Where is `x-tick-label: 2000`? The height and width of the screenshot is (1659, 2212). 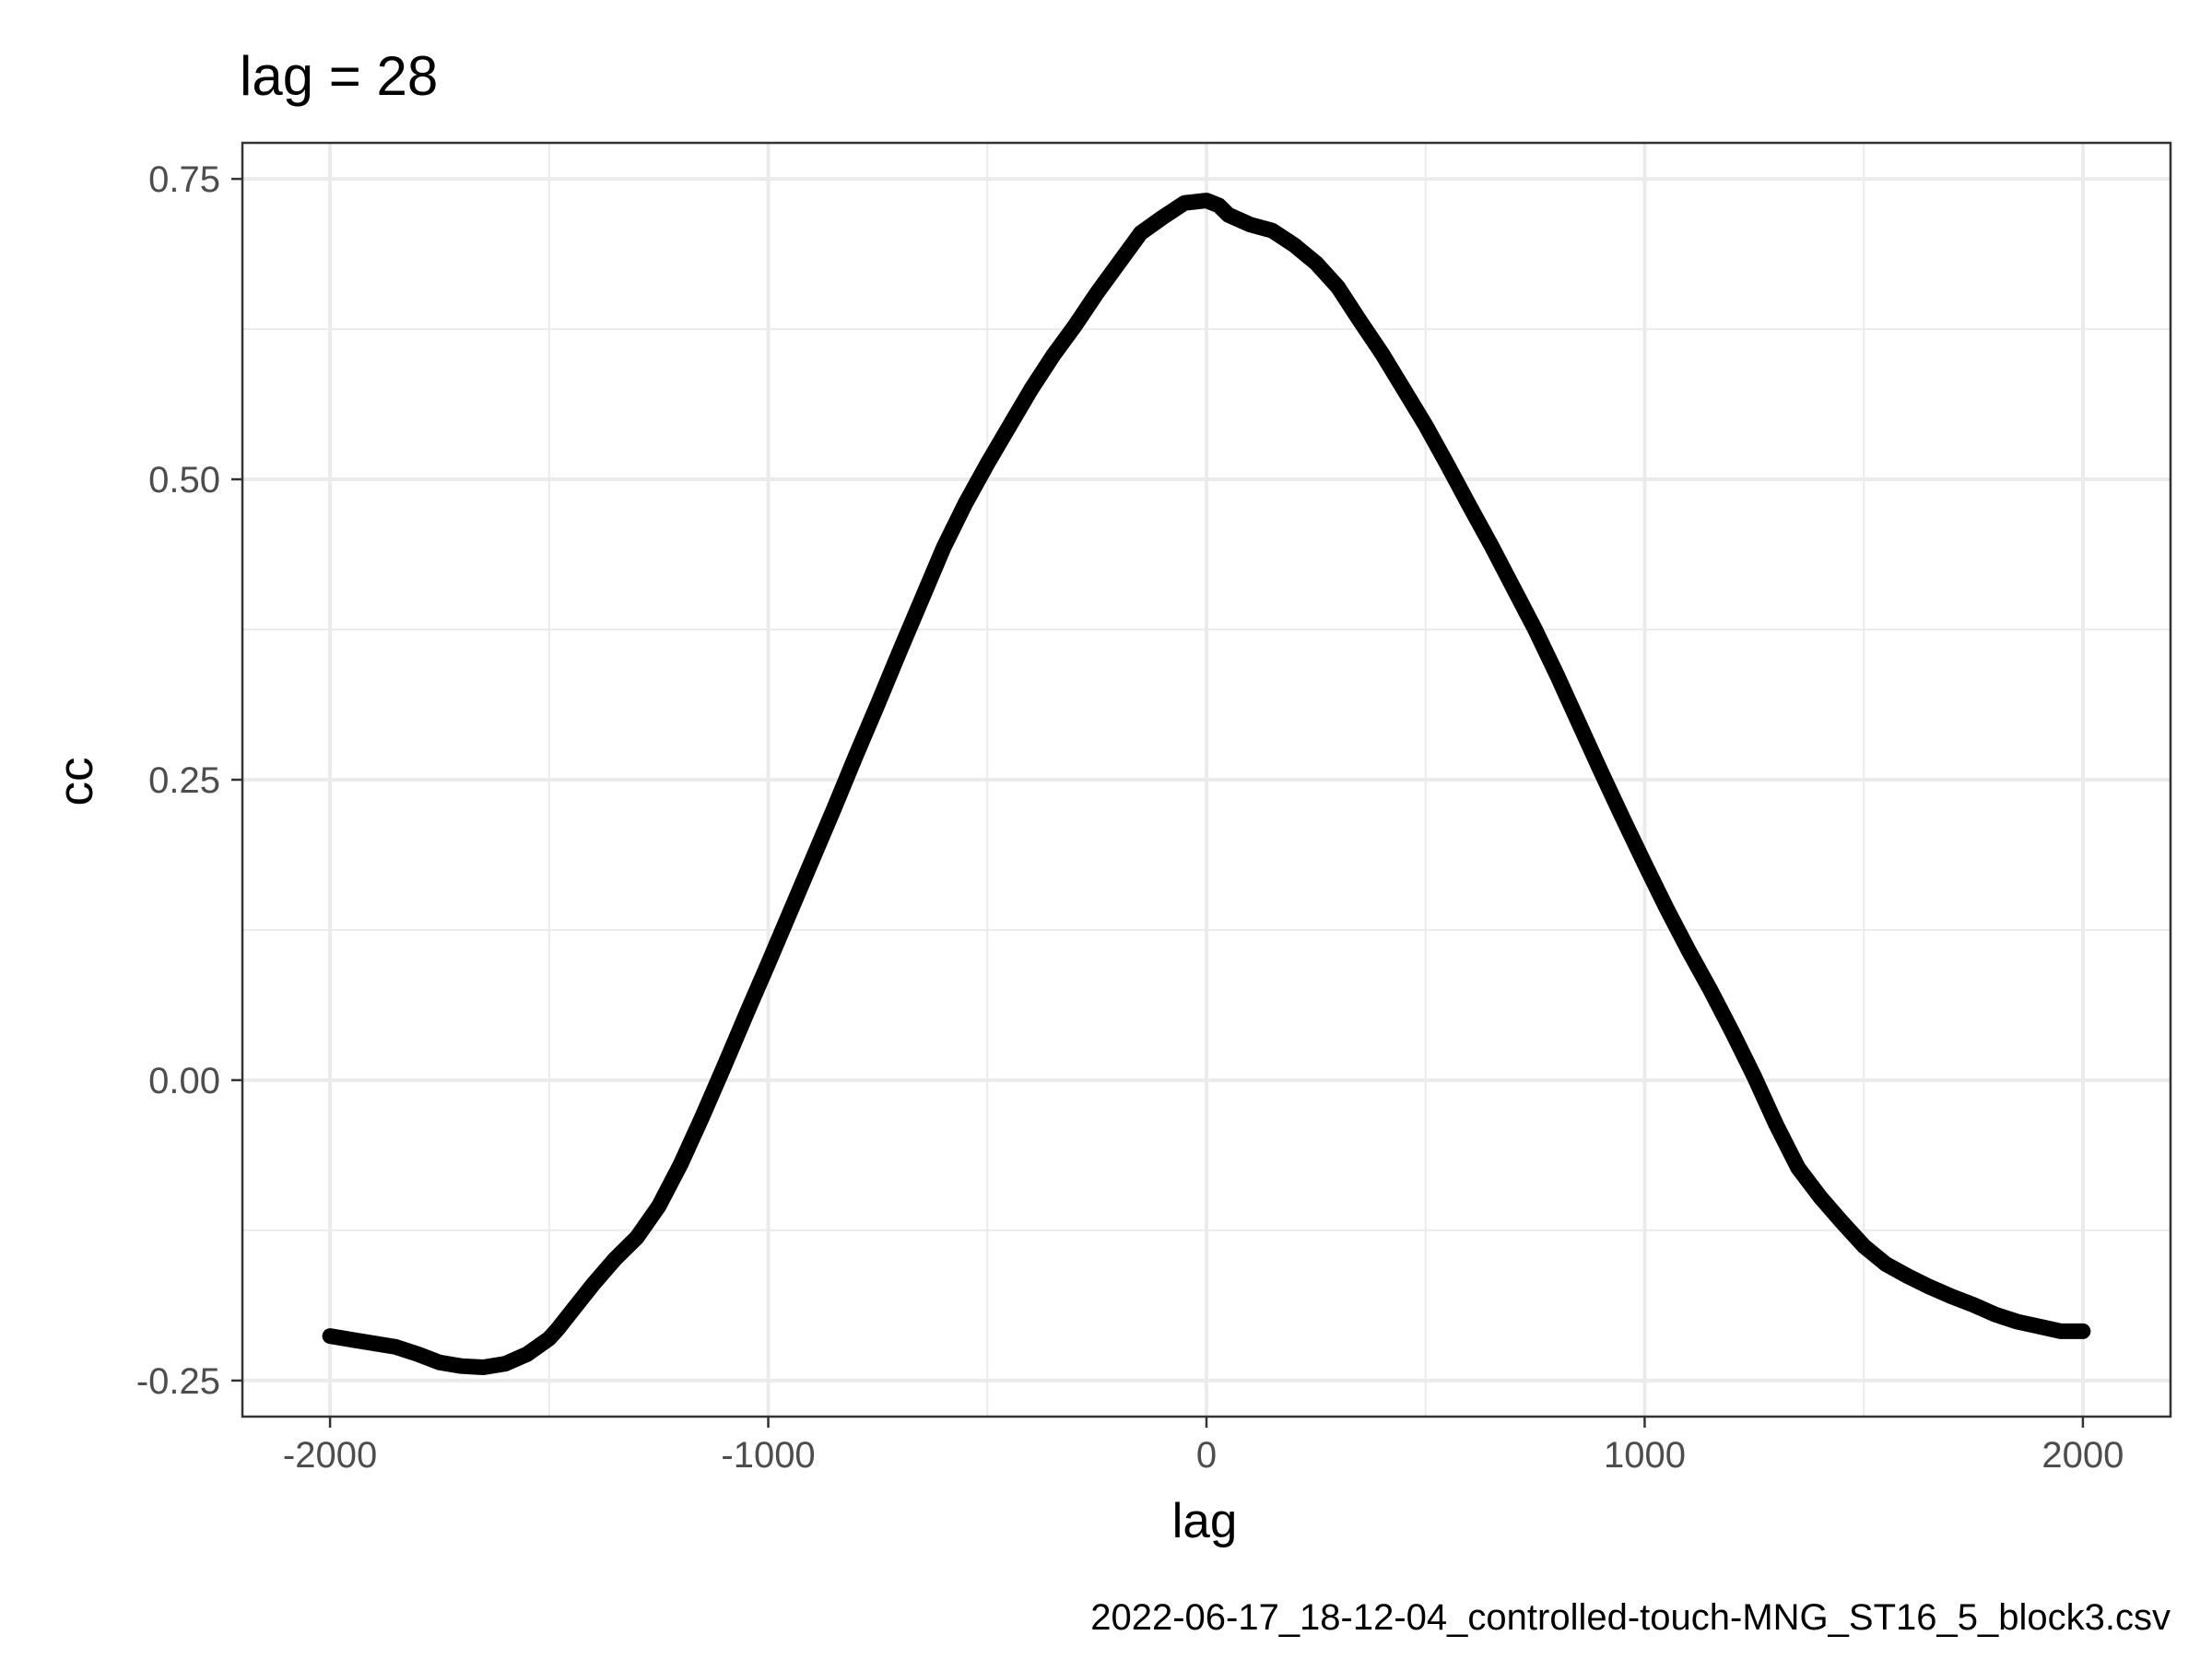 x-tick-label: 2000 is located at coordinates (2082, 1455).